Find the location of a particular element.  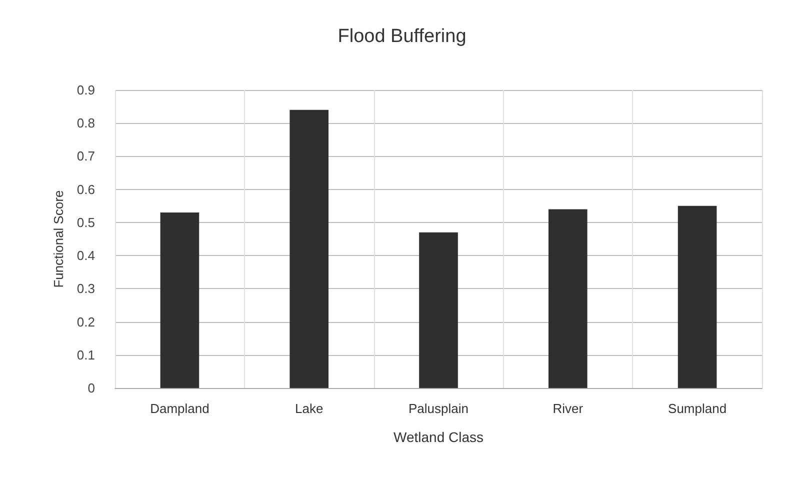

x-tick-label: River is located at coordinates (568, 408).